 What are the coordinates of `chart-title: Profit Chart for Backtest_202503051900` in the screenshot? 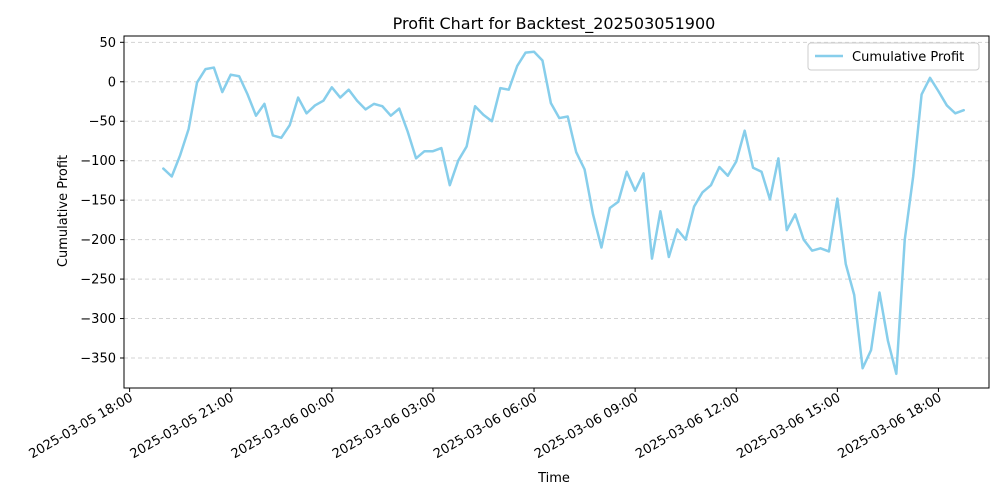 It's located at (554, 24).